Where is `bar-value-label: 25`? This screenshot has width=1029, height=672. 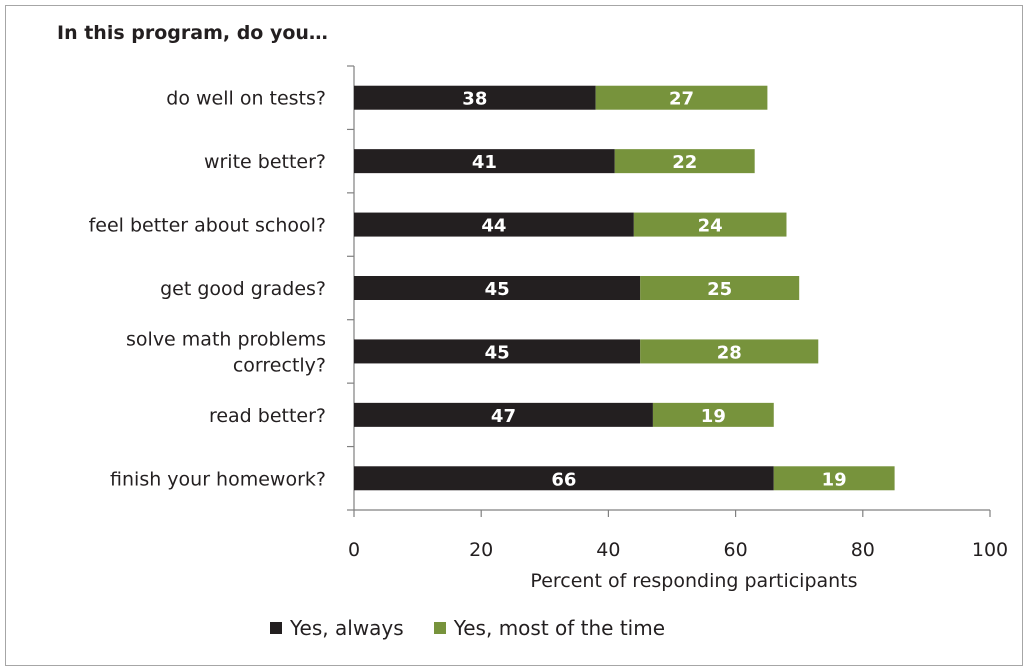
bar-value-label: 25 is located at coordinates (719, 289).